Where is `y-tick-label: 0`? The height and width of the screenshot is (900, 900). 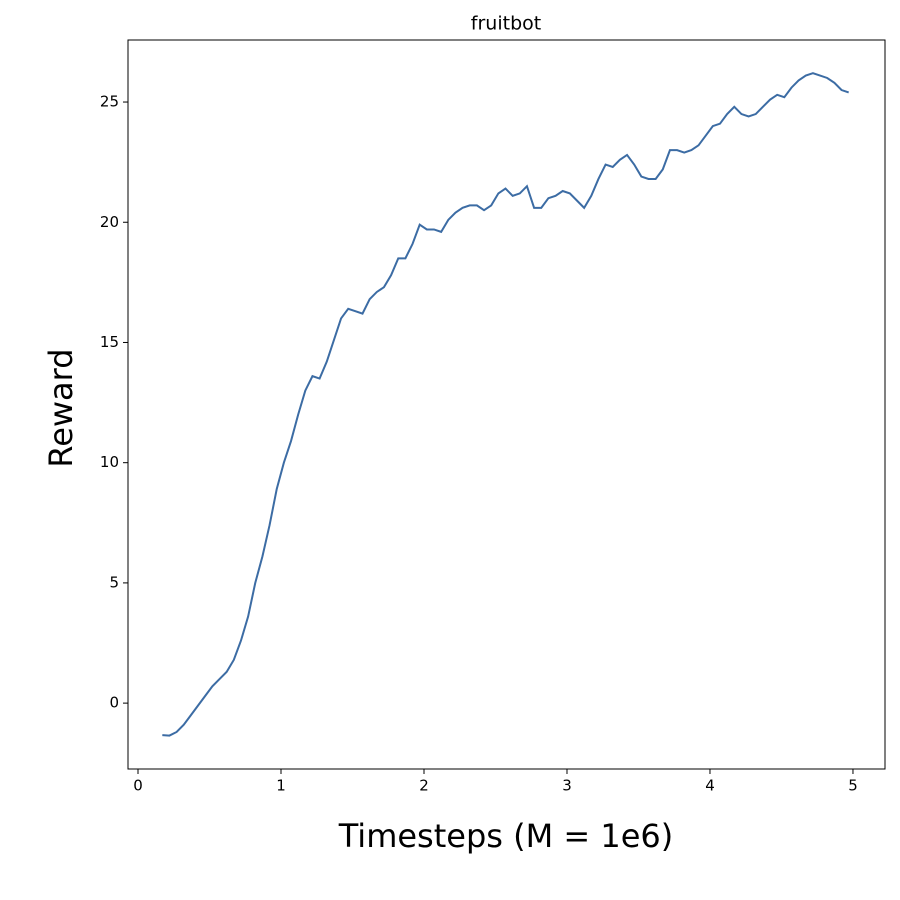
y-tick-label: 0 is located at coordinates (114, 703).